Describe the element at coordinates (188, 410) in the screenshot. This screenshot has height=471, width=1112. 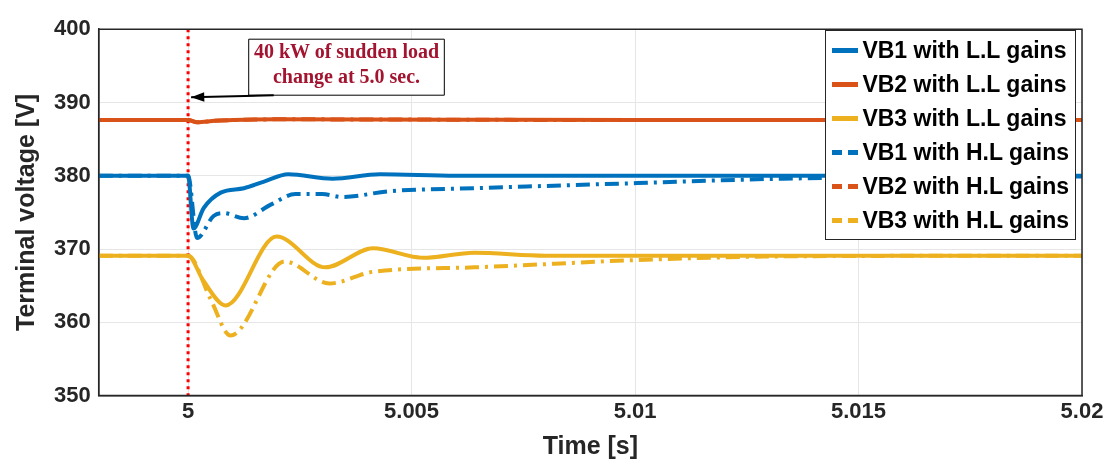
I see `x-tick-label: 5` at that location.